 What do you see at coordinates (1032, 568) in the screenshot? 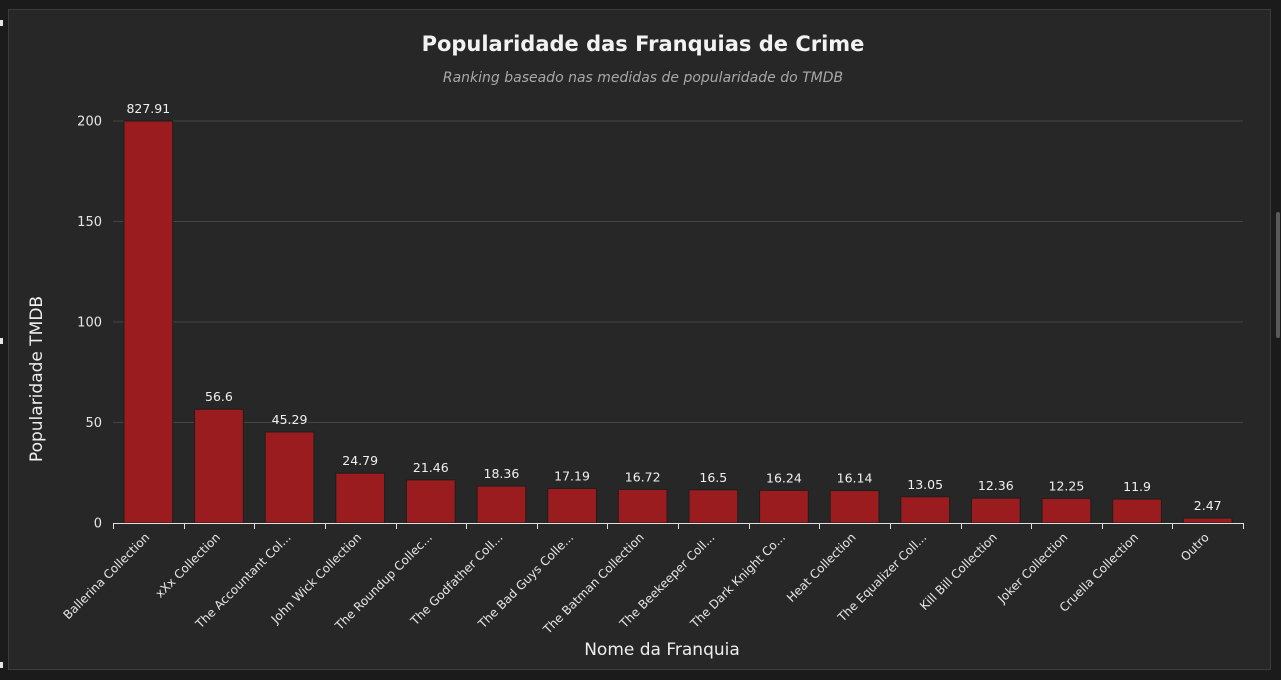
I see `x-tick-label: Joker Collection` at bounding box center [1032, 568].